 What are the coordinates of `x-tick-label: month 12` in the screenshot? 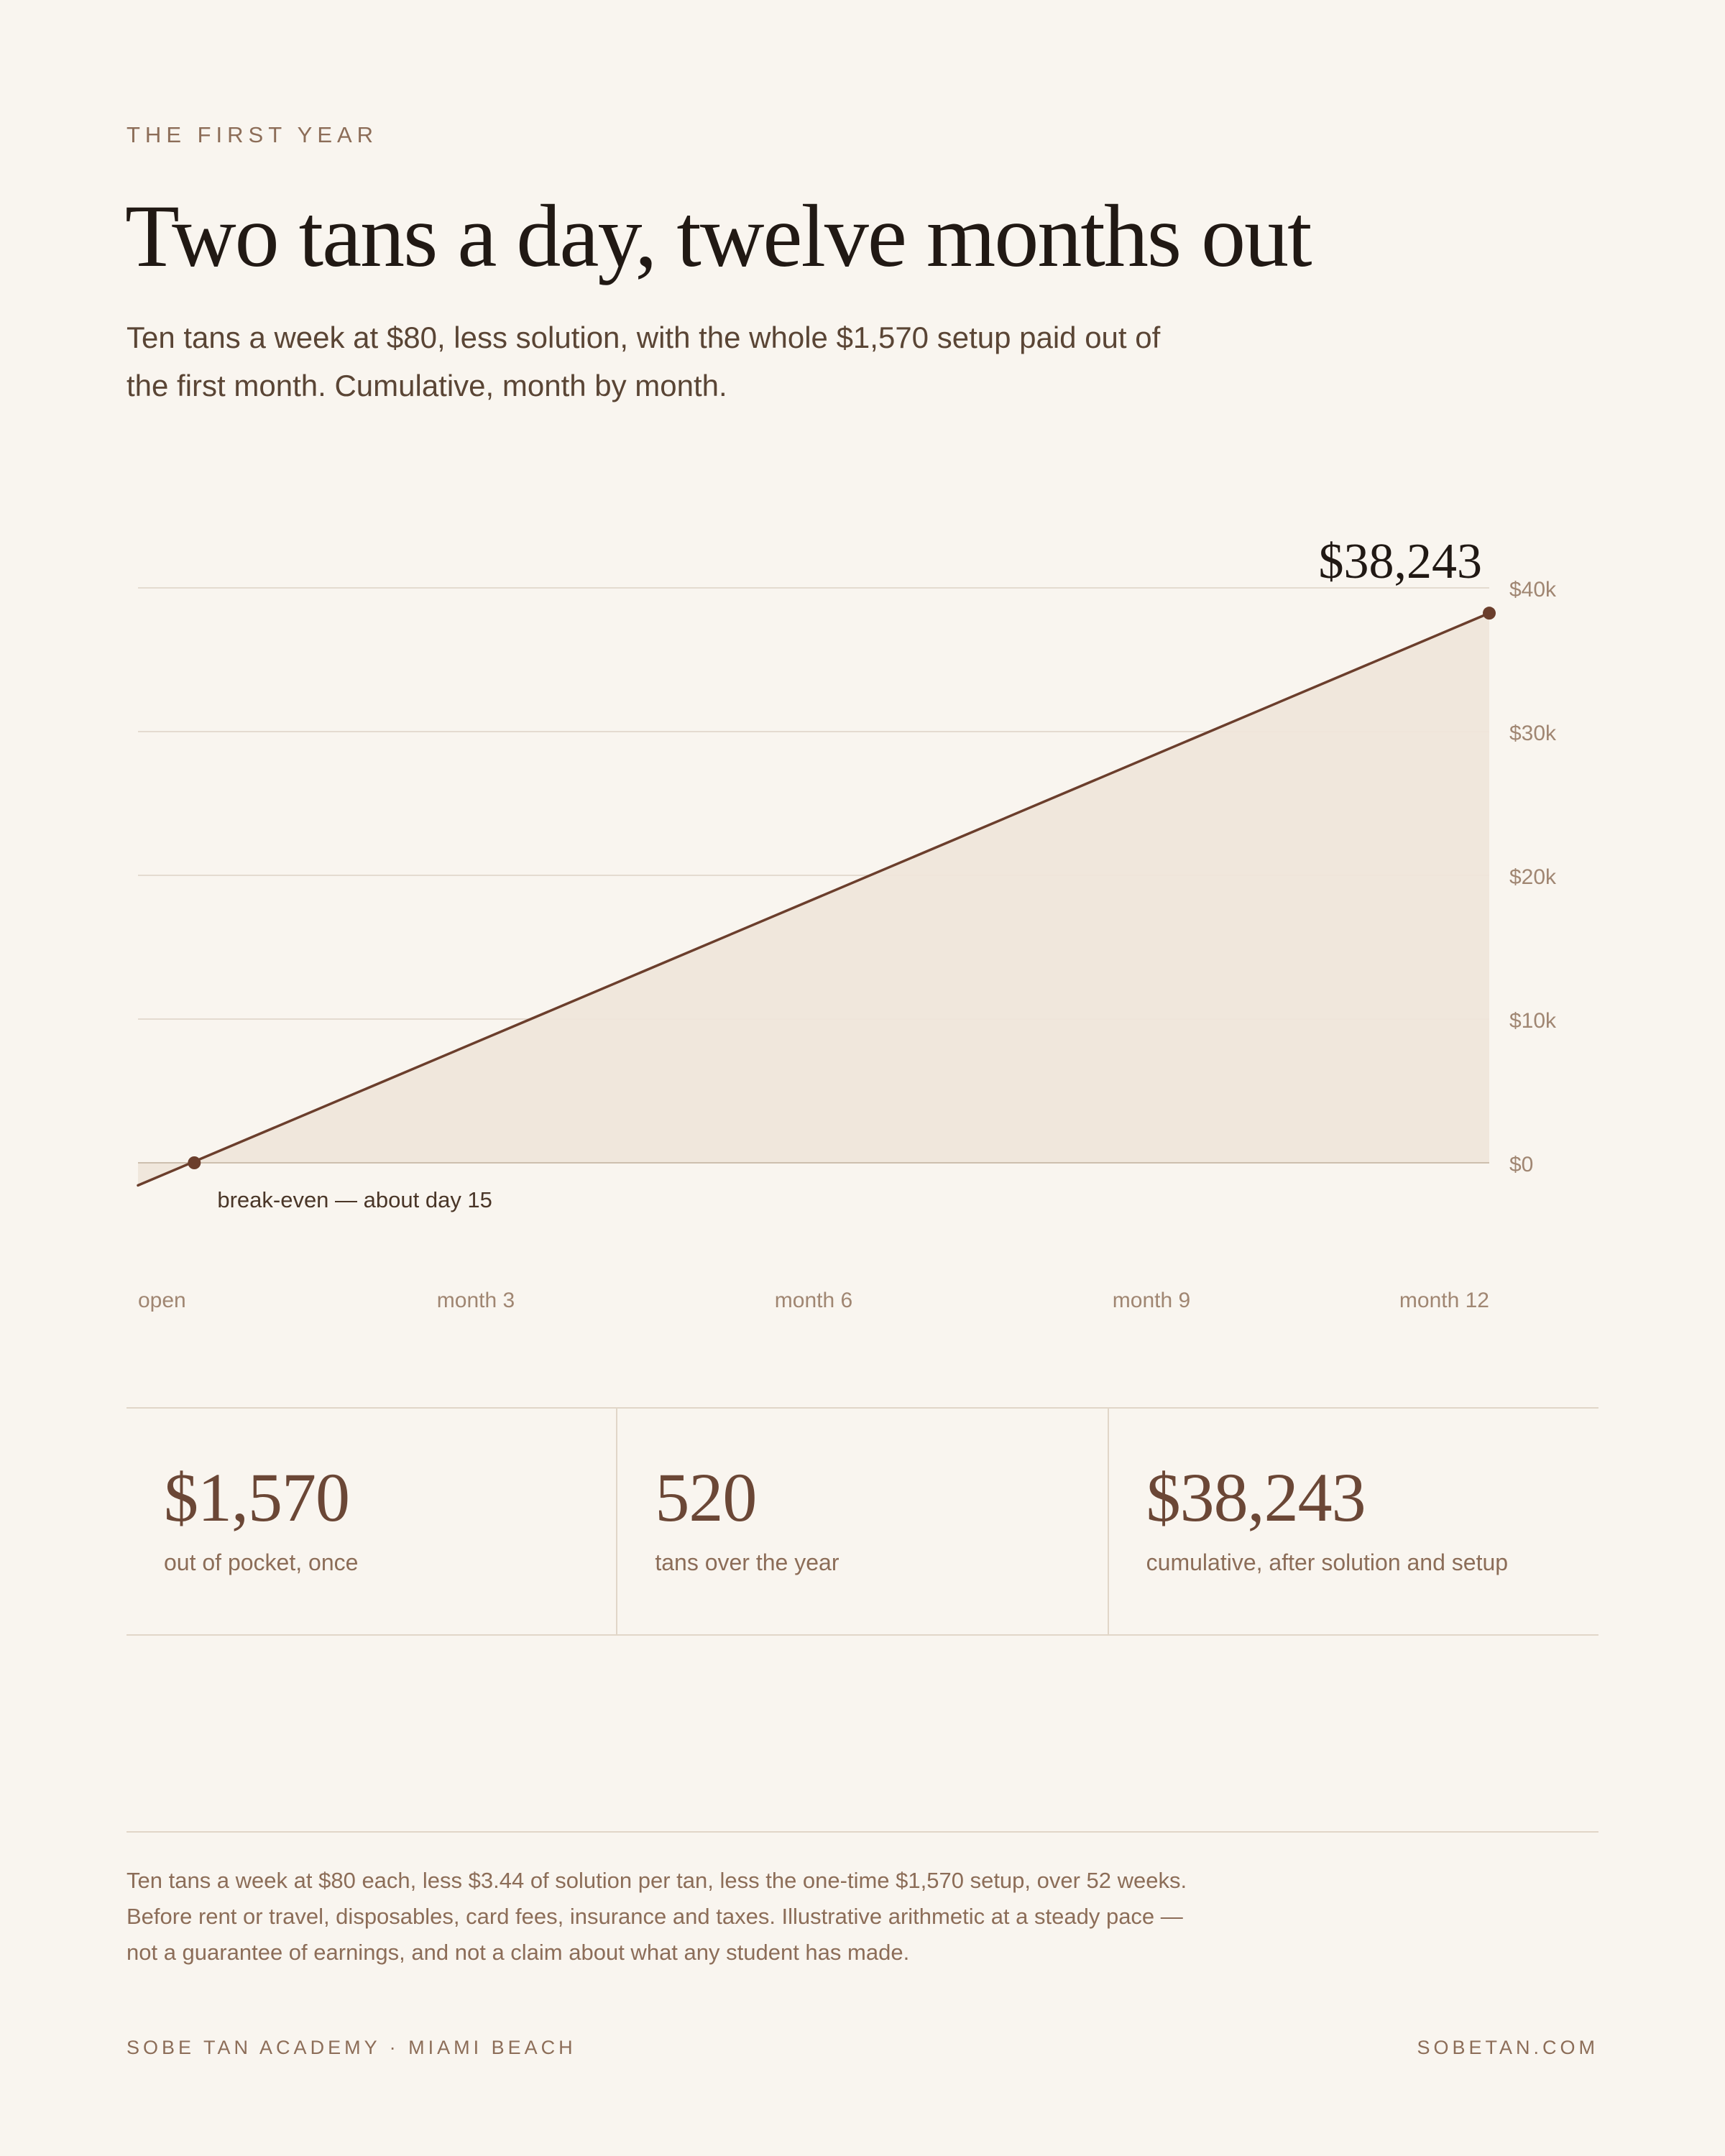 It's located at (1444, 1300).